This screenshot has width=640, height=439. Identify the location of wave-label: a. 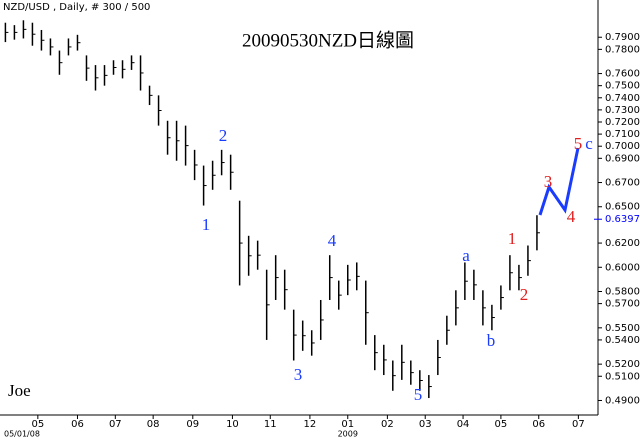
(466, 255).